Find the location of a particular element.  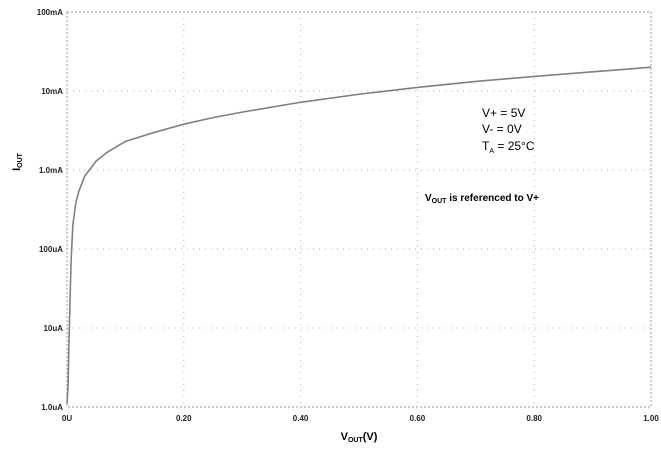

y-axis-title: IOUT is located at coordinates (17, 161).